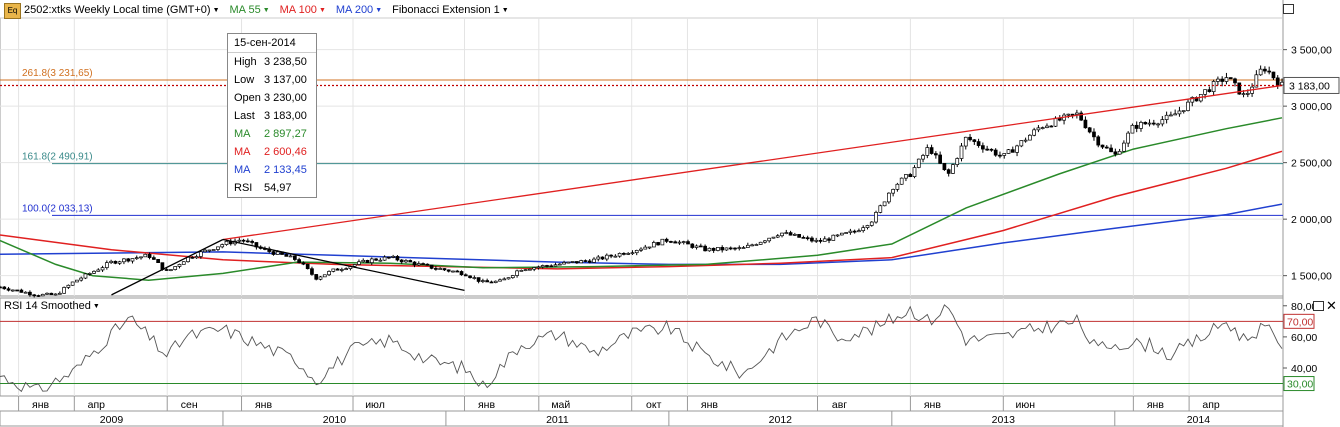 The height and width of the screenshot is (427, 1340). What do you see at coordinates (12, 11) in the screenshot?
I see `instrument-icon: Eq` at bounding box center [12, 11].